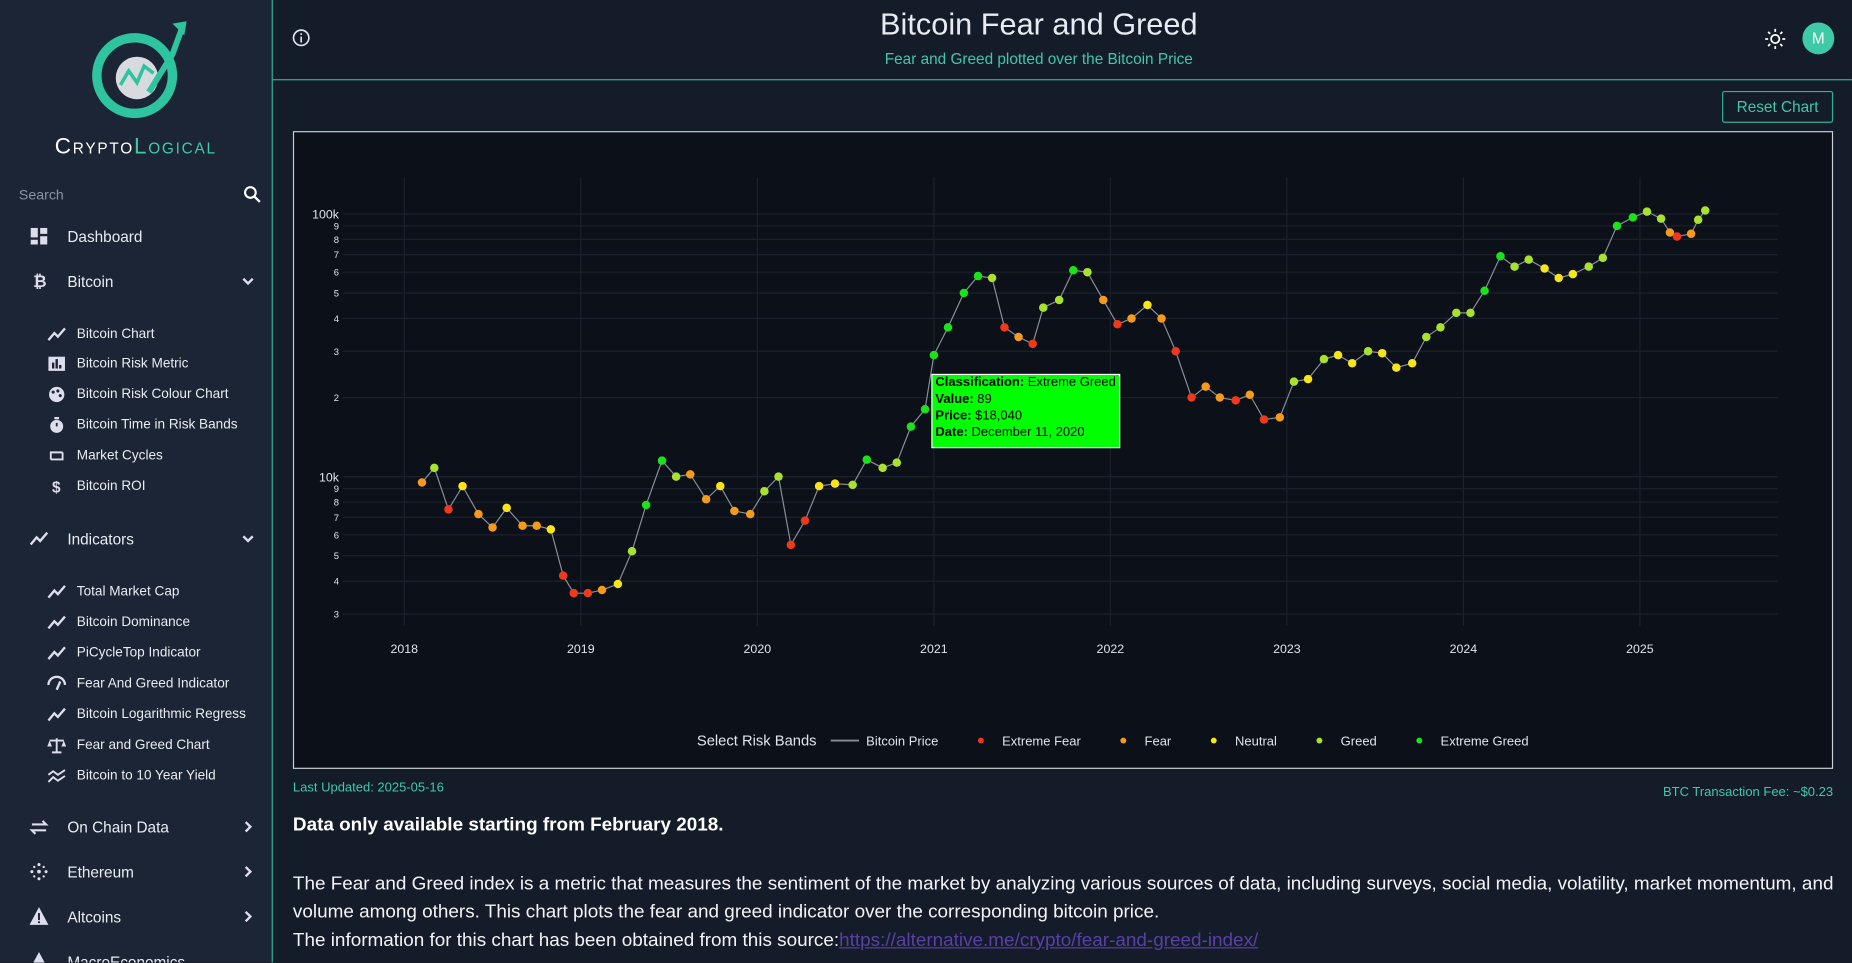  What do you see at coordinates (142, 425) in the screenshot?
I see `nav-item: Bitcoin Time in Risk Bands` at bounding box center [142, 425].